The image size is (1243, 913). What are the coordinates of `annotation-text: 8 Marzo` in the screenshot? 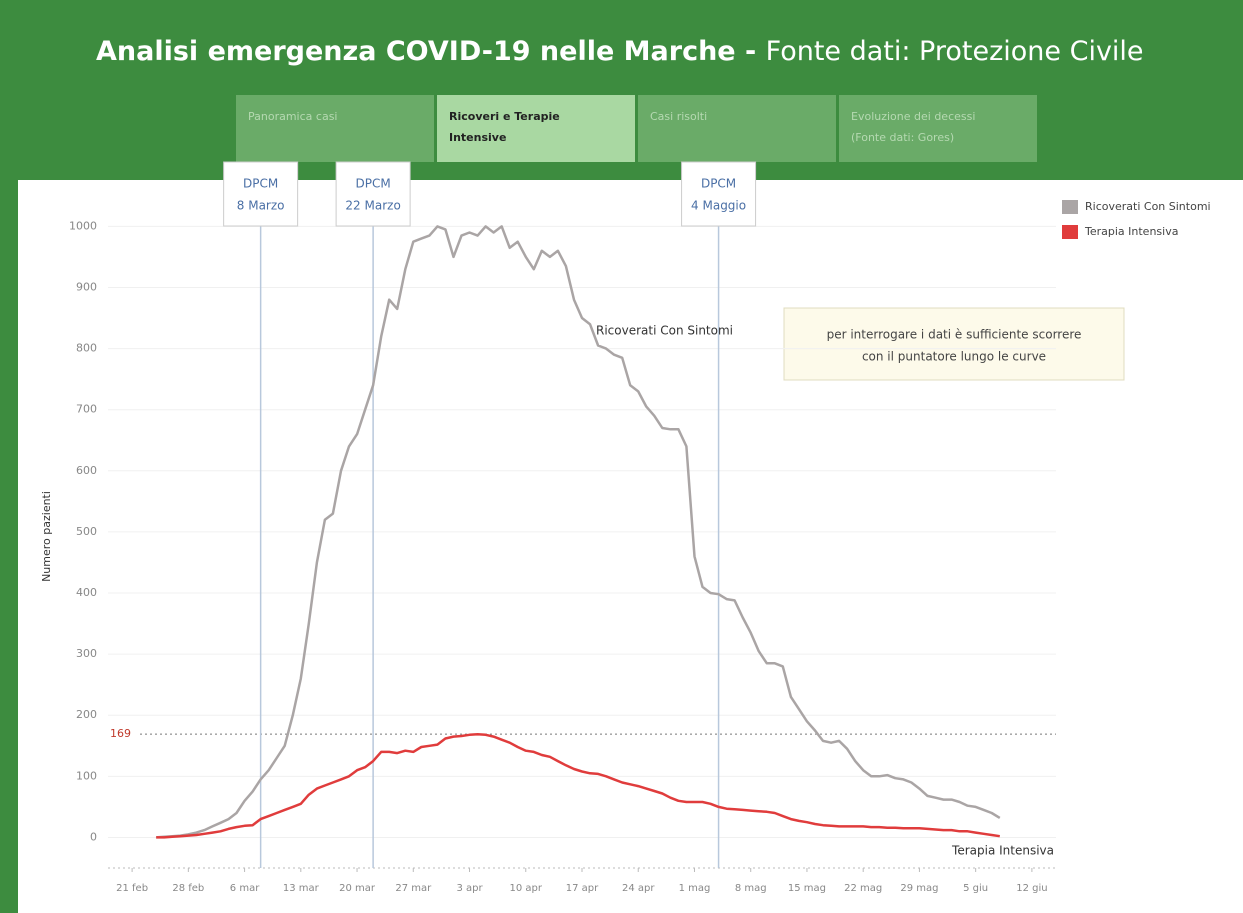 It's located at (261, 206).